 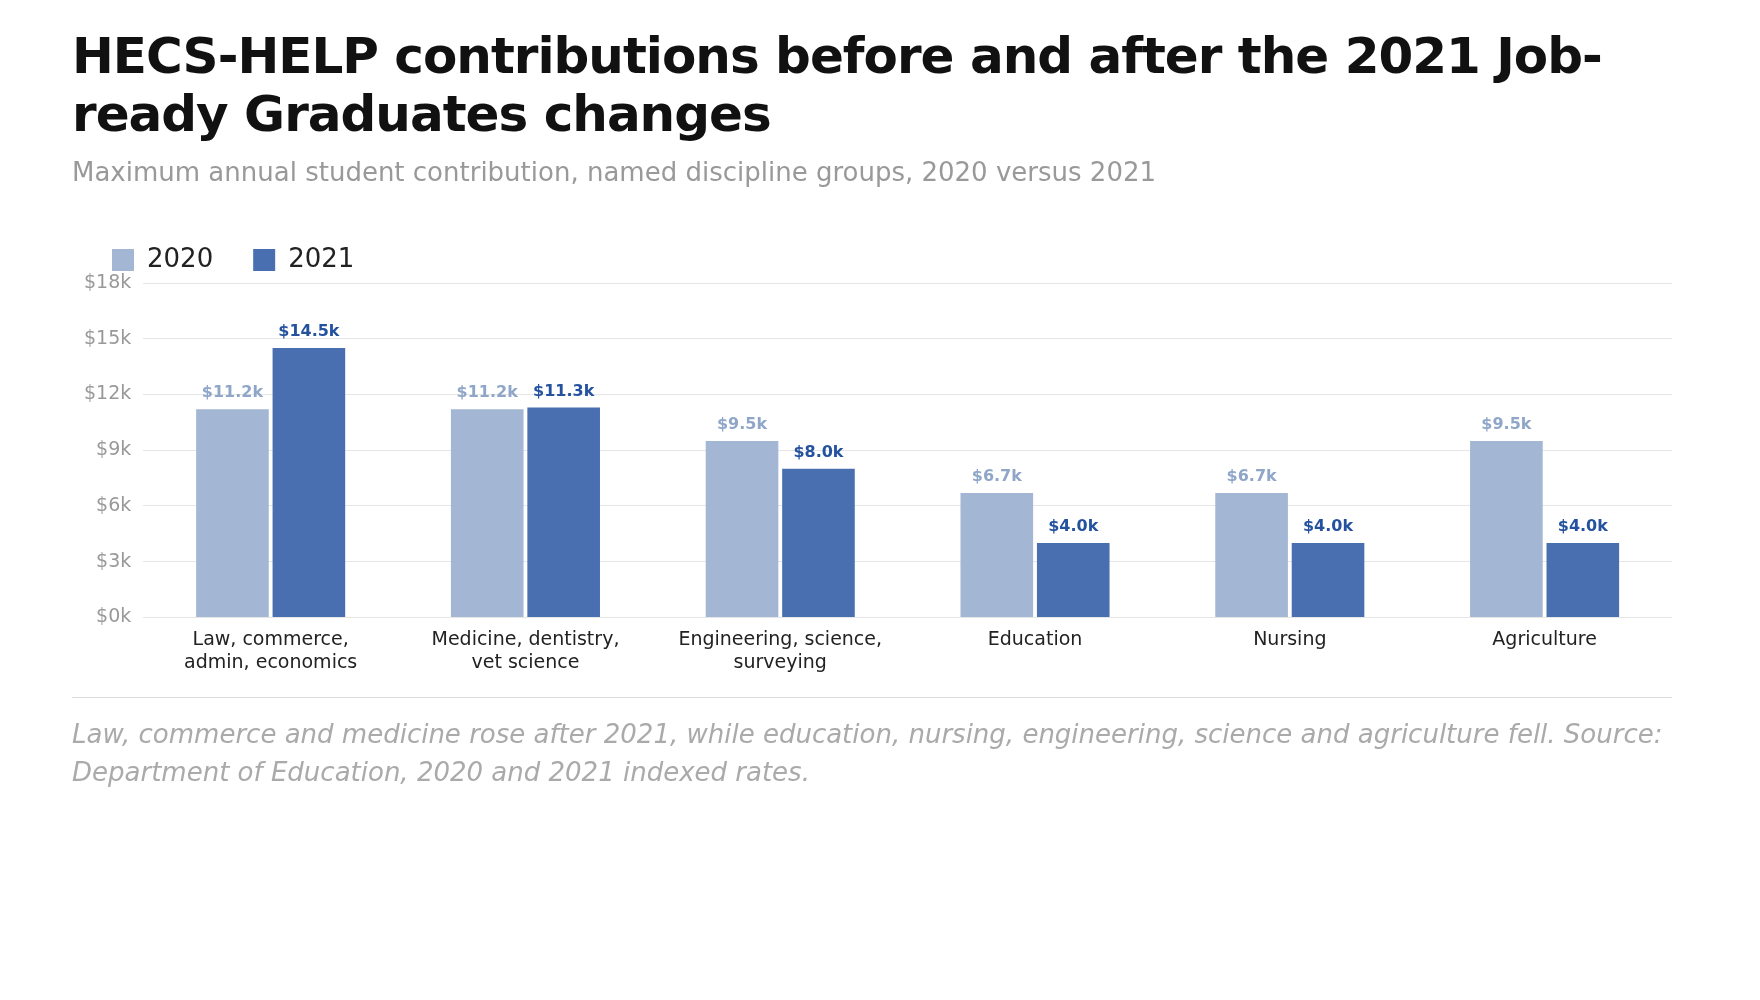 I want to click on x-tick-label: Education, so click(x=1035, y=637).